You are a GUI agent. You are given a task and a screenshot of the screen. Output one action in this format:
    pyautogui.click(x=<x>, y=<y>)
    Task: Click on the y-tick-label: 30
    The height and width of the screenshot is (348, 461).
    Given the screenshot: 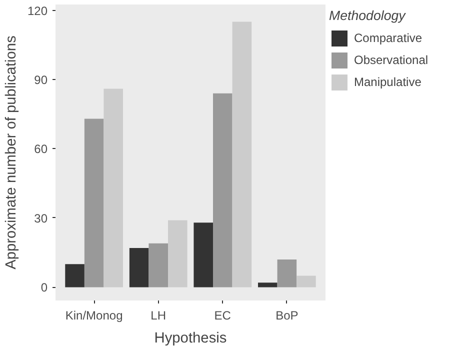 What is the action you would take?
    pyautogui.click(x=41, y=218)
    